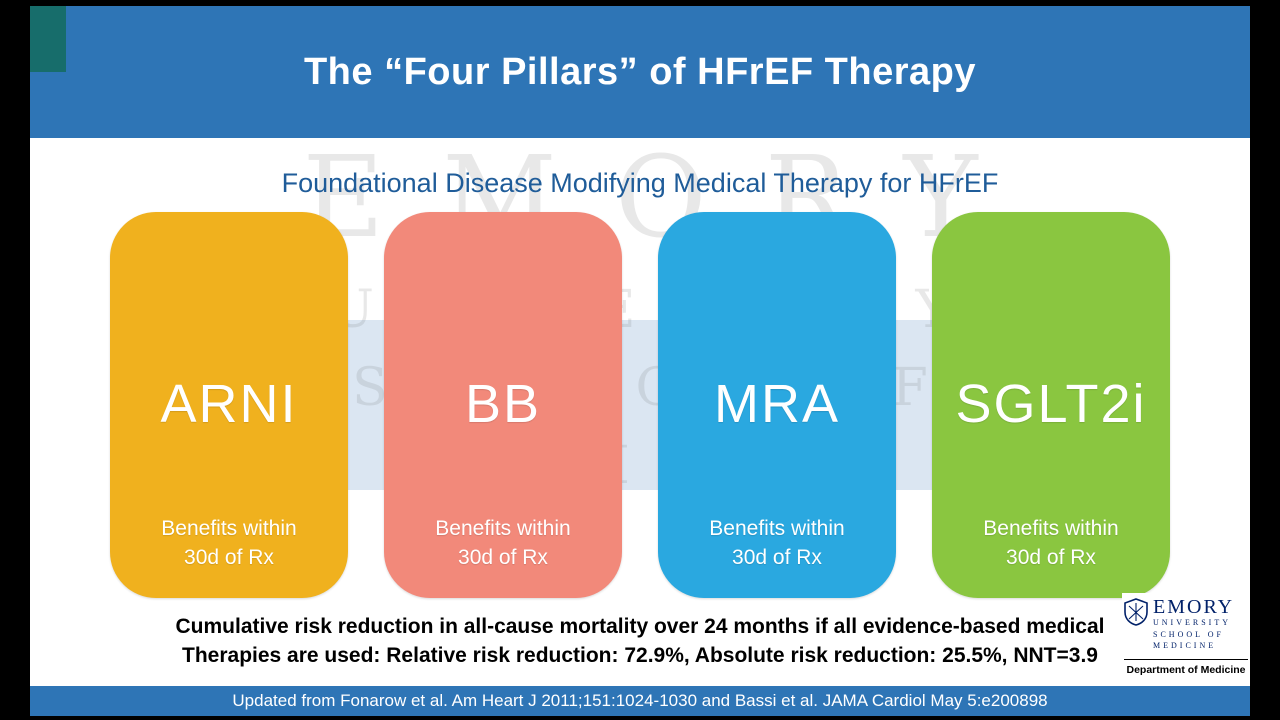 This screenshot has width=1280, height=720. Describe the element at coordinates (1186, 659) in the screenshot. I see `logo-divider` at that location.